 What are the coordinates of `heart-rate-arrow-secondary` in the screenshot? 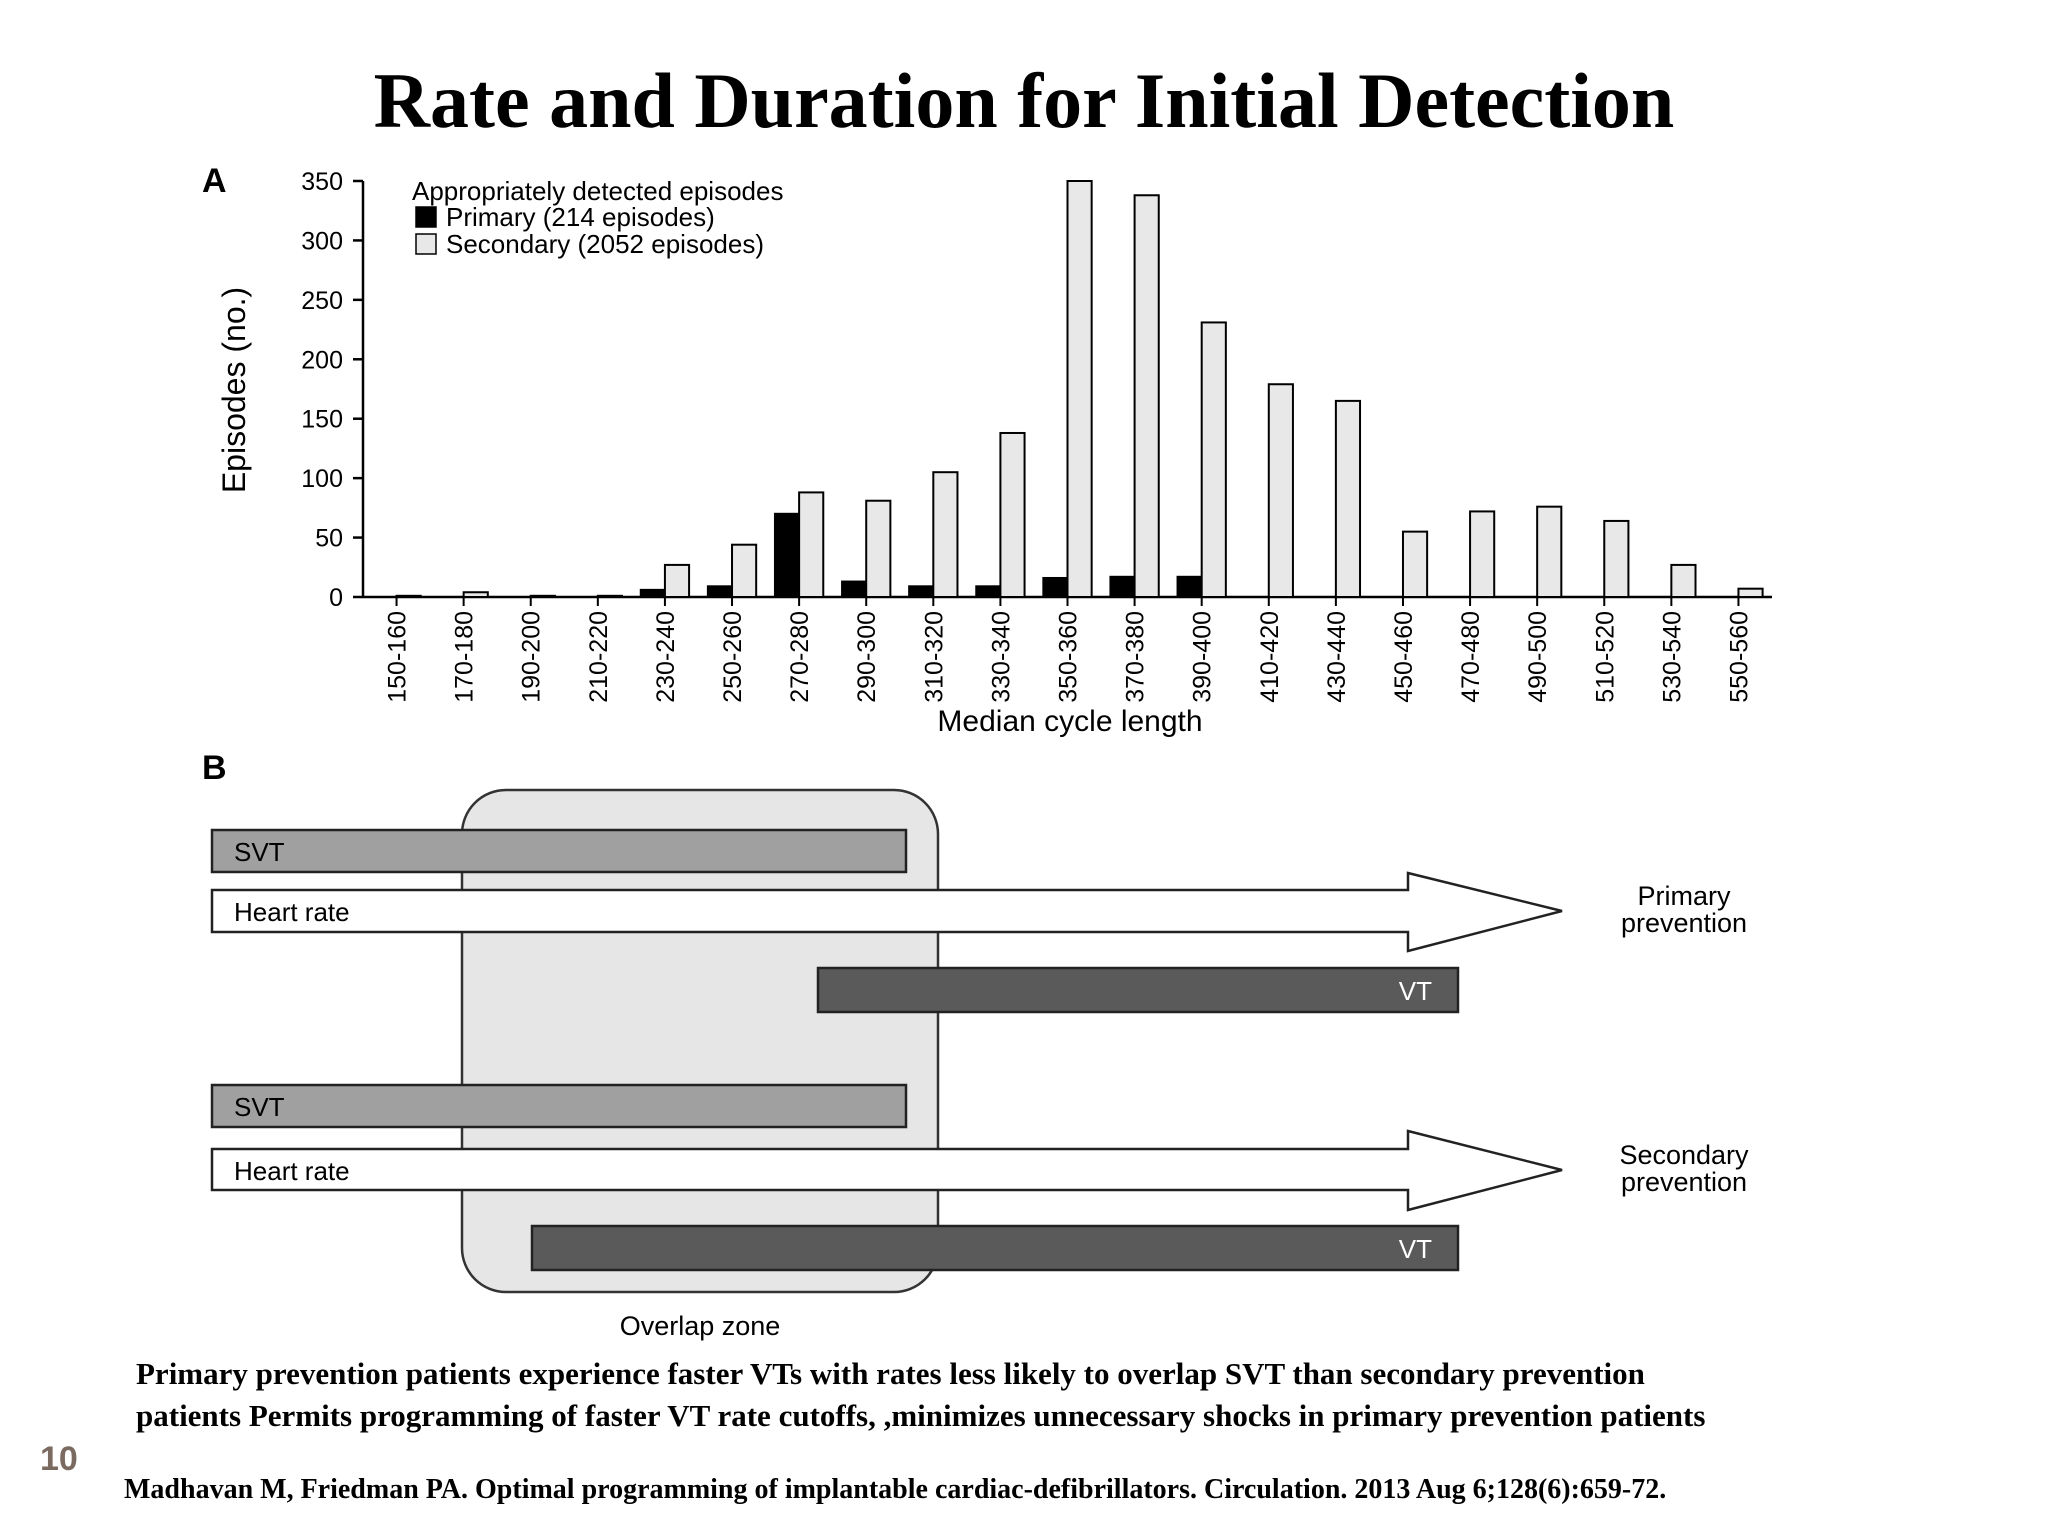 It's located at (886, 1170).